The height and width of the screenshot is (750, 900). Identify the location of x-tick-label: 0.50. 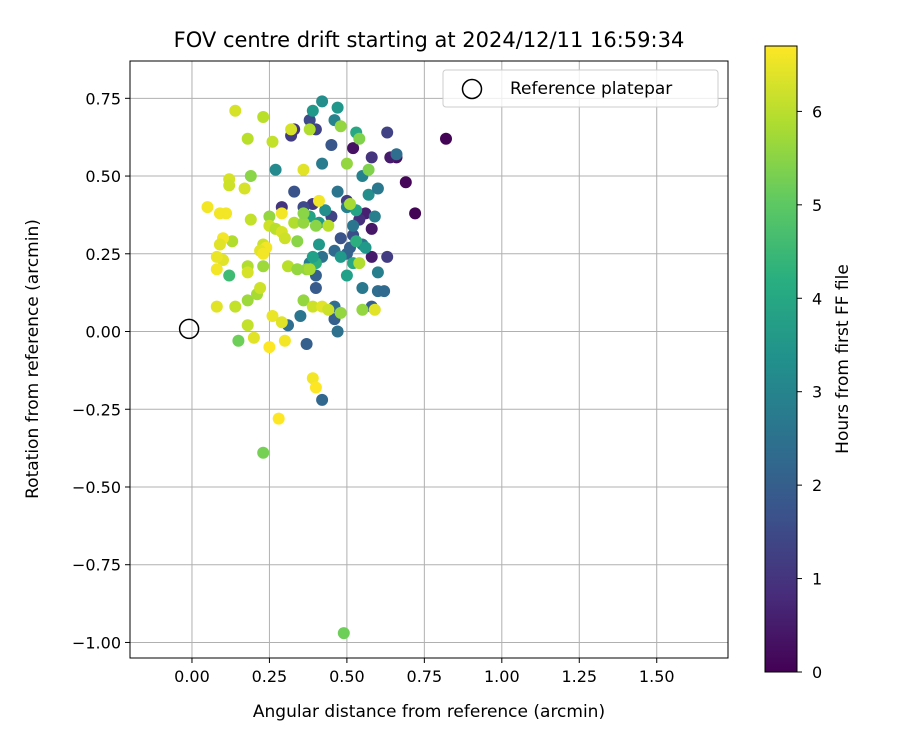
(347, 676).